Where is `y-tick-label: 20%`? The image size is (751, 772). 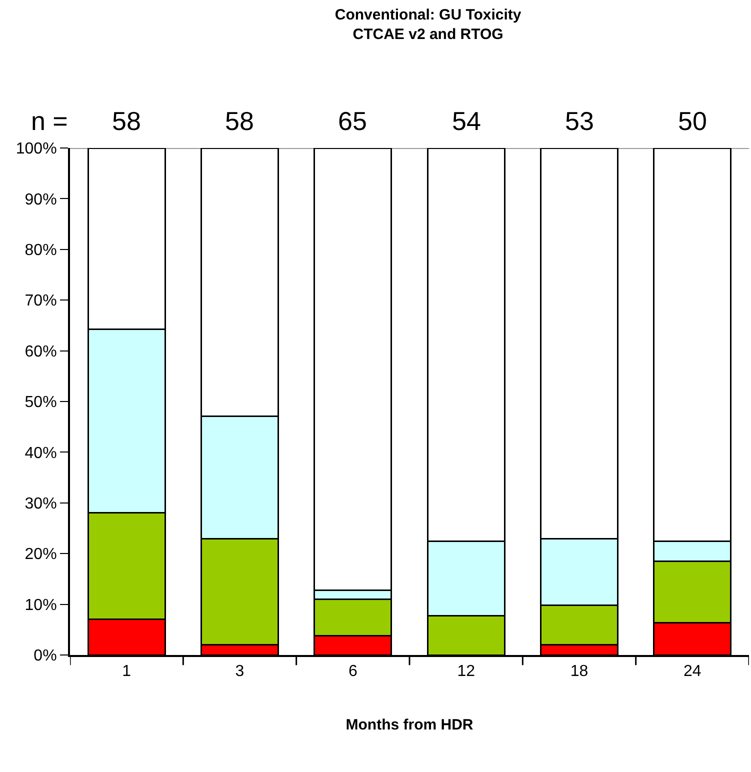
y-tick-label: 20% is located at coordinates (40, 555).